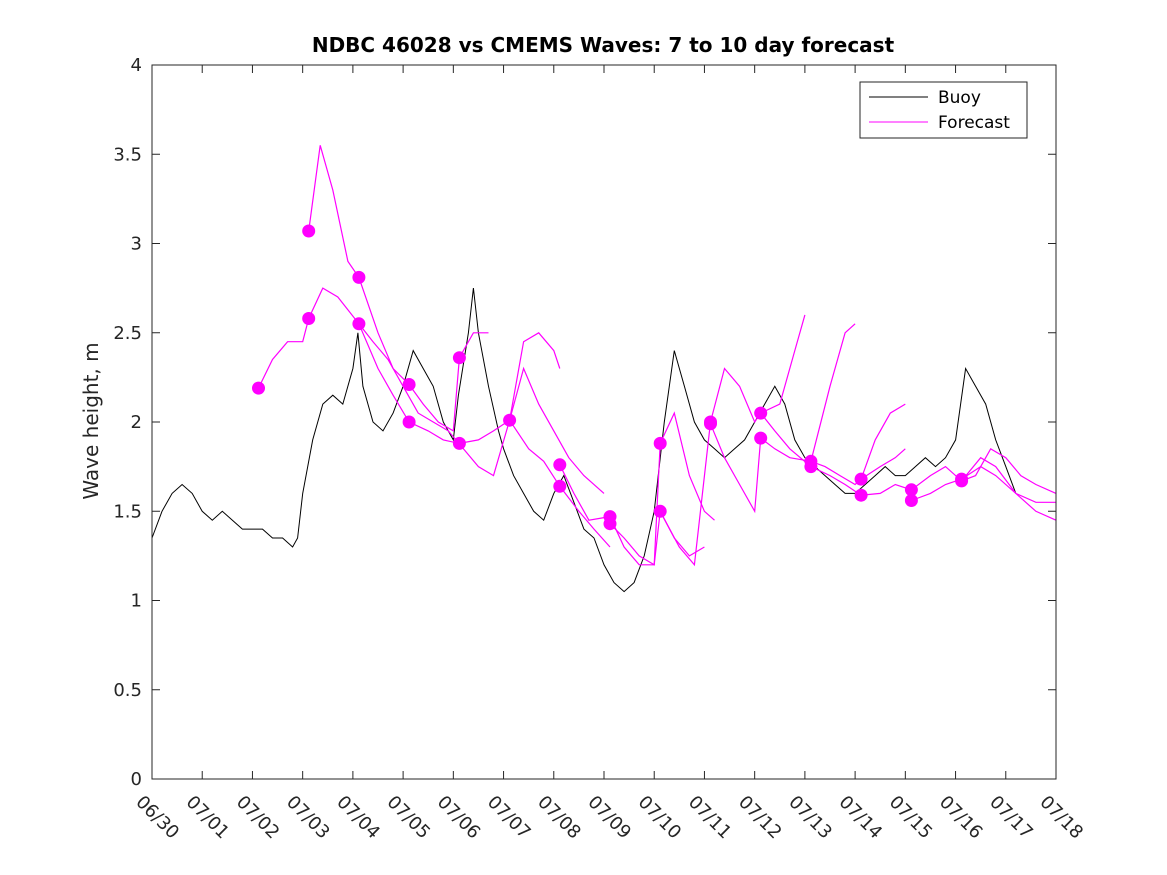  What do you see at coordinates (91, 420) in the screenshot?
I see `y-axis-label: Wave height, m` at bounding box center [91, 420].